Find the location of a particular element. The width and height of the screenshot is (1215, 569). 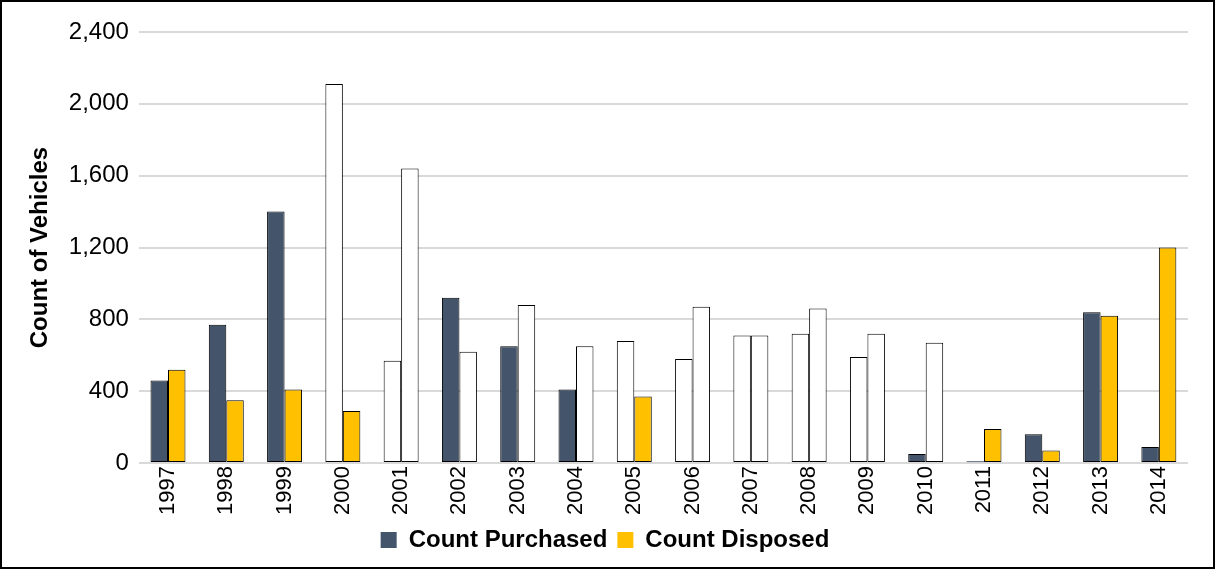

y-tick-label: 0 is located at coordinates (122, 461).